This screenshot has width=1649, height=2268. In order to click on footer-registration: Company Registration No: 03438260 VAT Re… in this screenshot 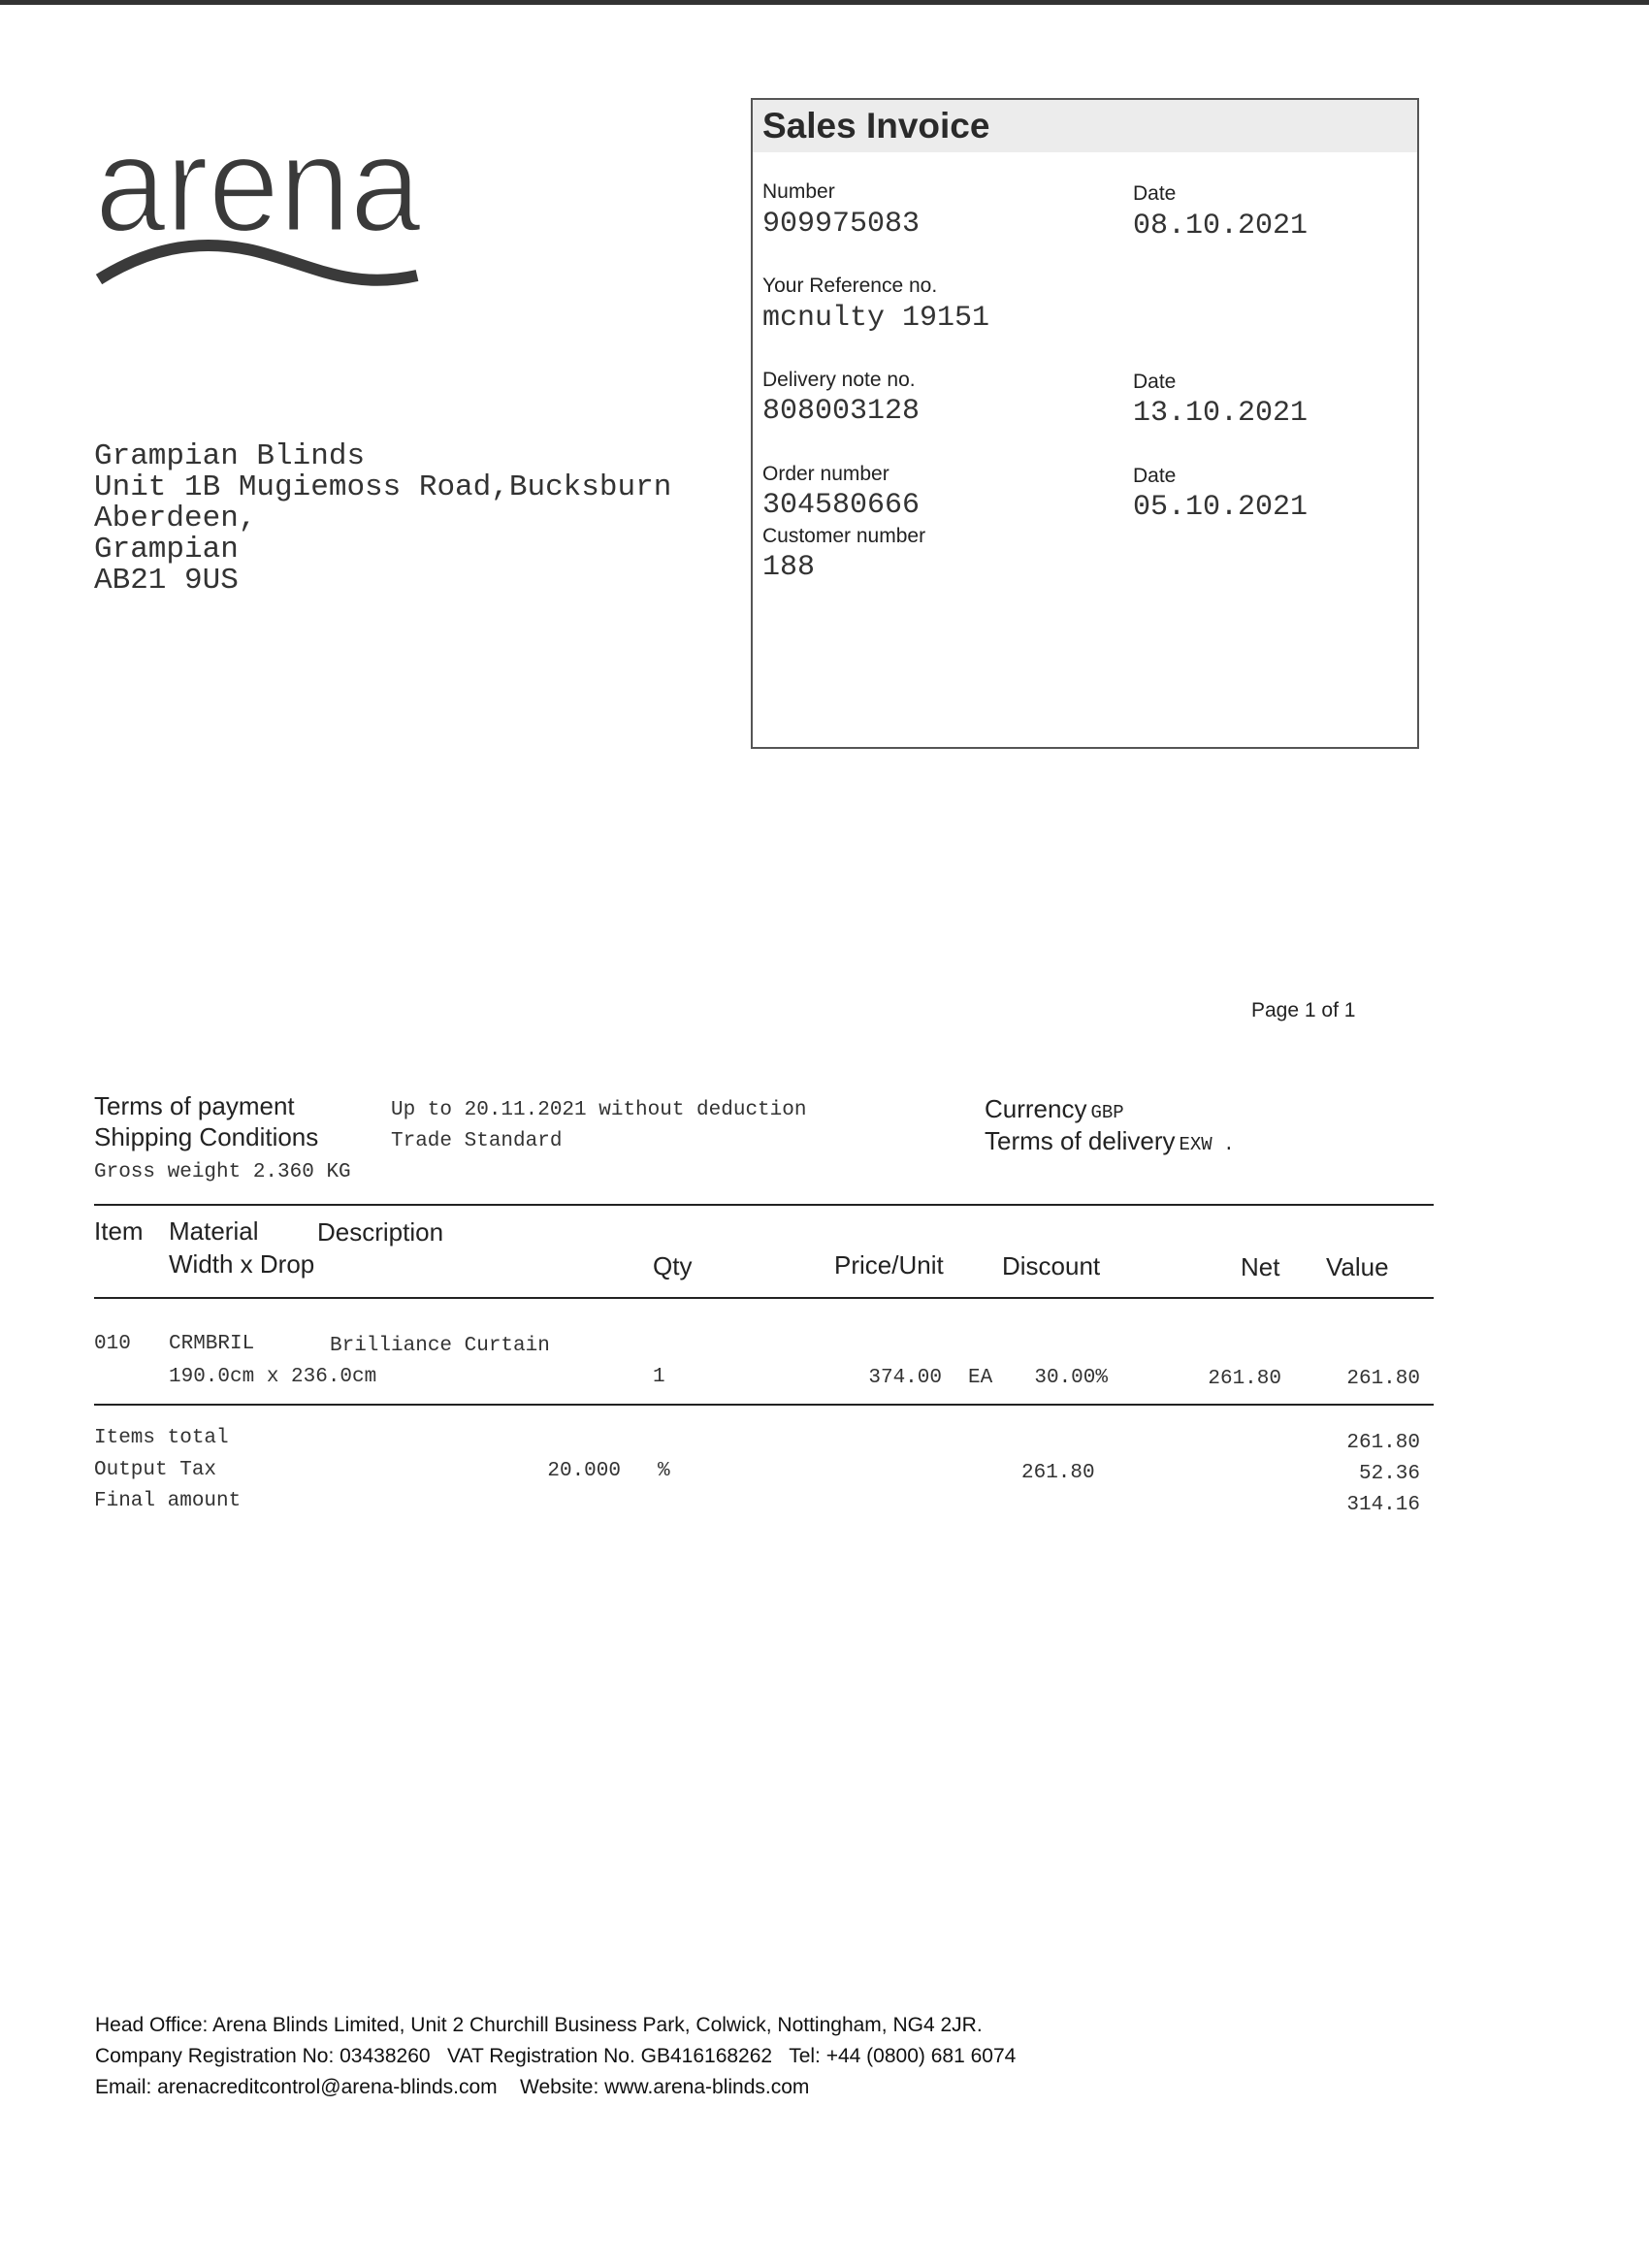, I will do `click(556, 2056)`.